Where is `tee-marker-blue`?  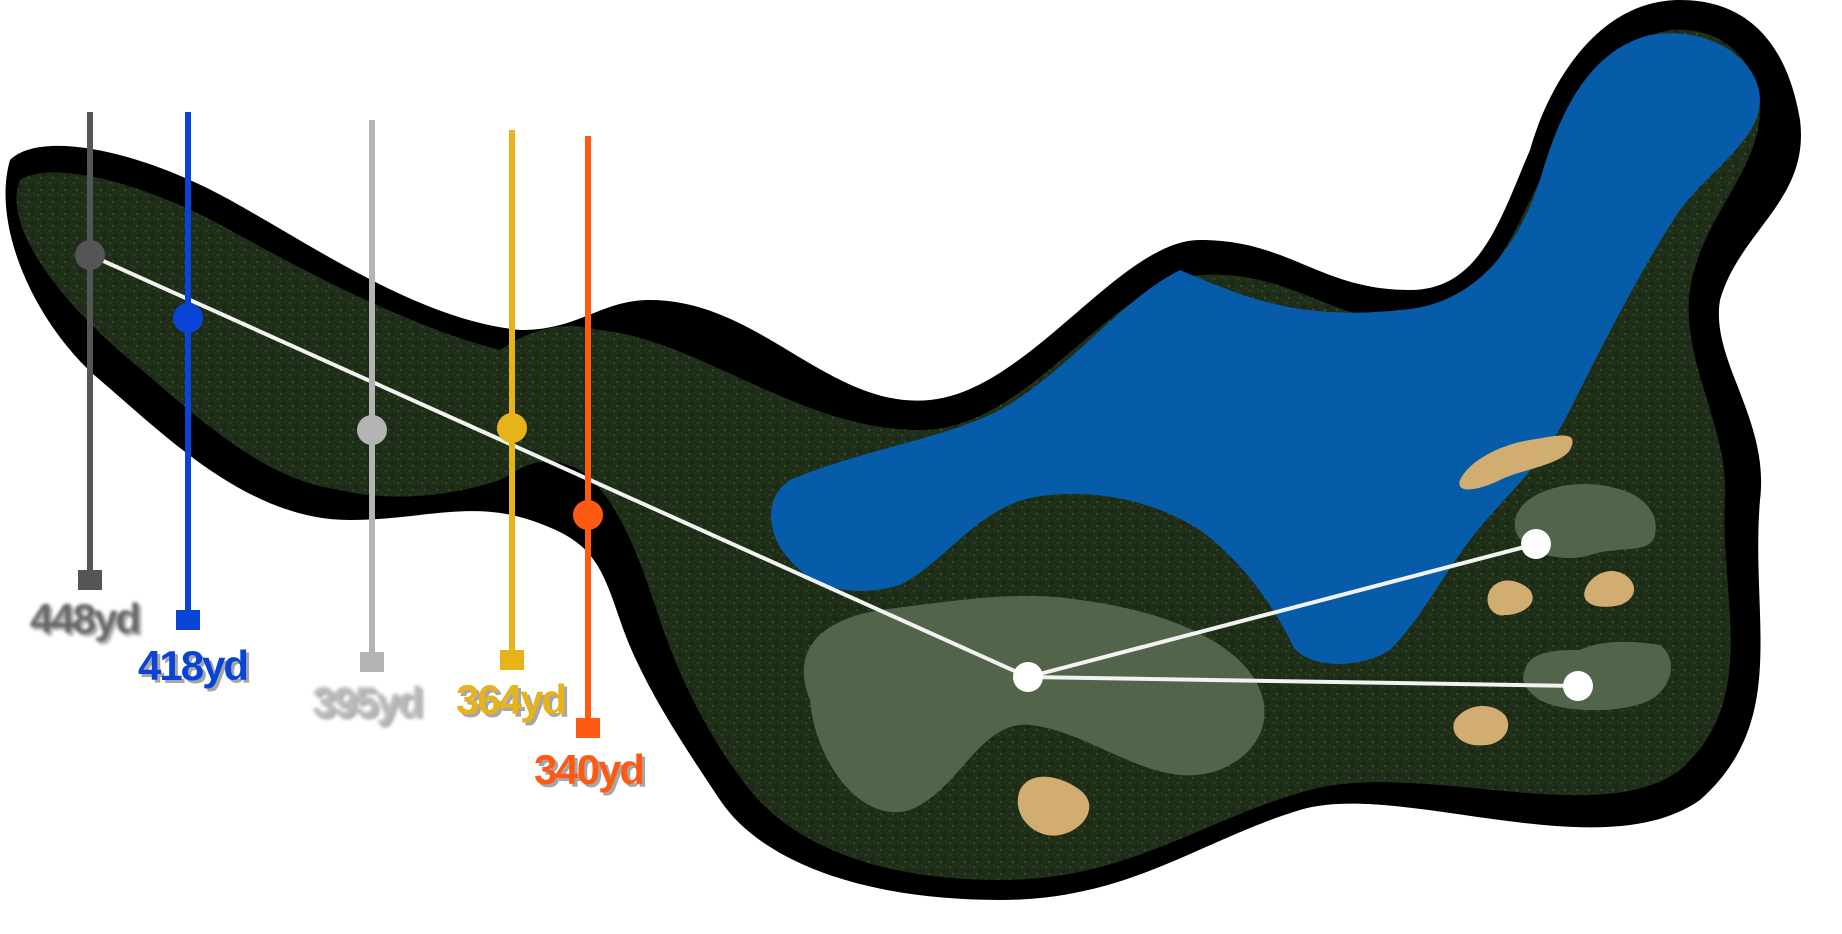 tee-marker-blue is located at coordinates (188, 371).